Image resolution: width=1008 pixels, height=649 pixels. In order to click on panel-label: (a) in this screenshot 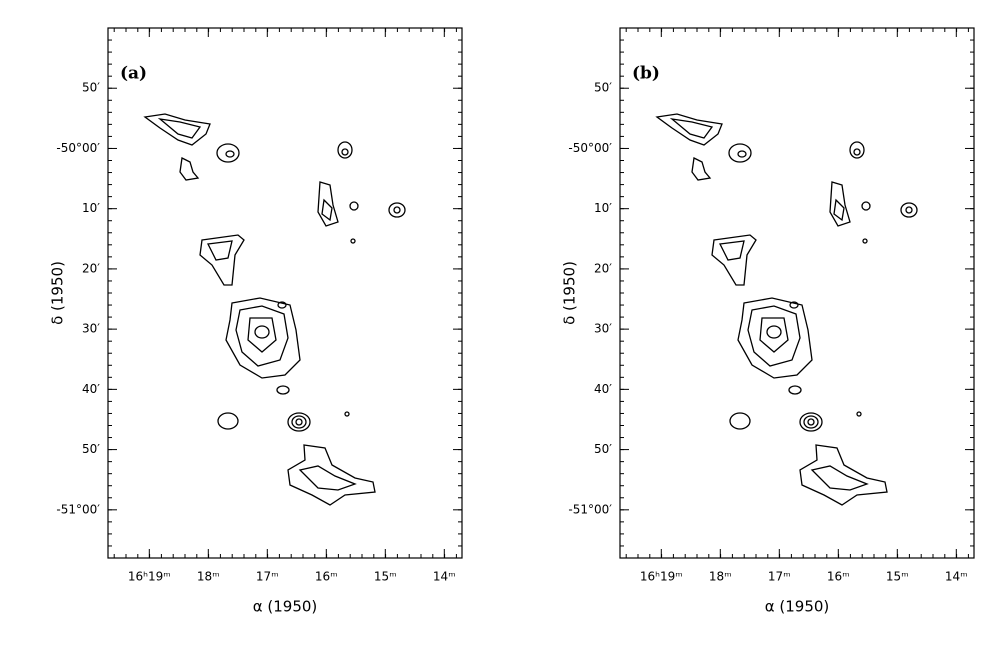, I will do `click(133, 74)`.